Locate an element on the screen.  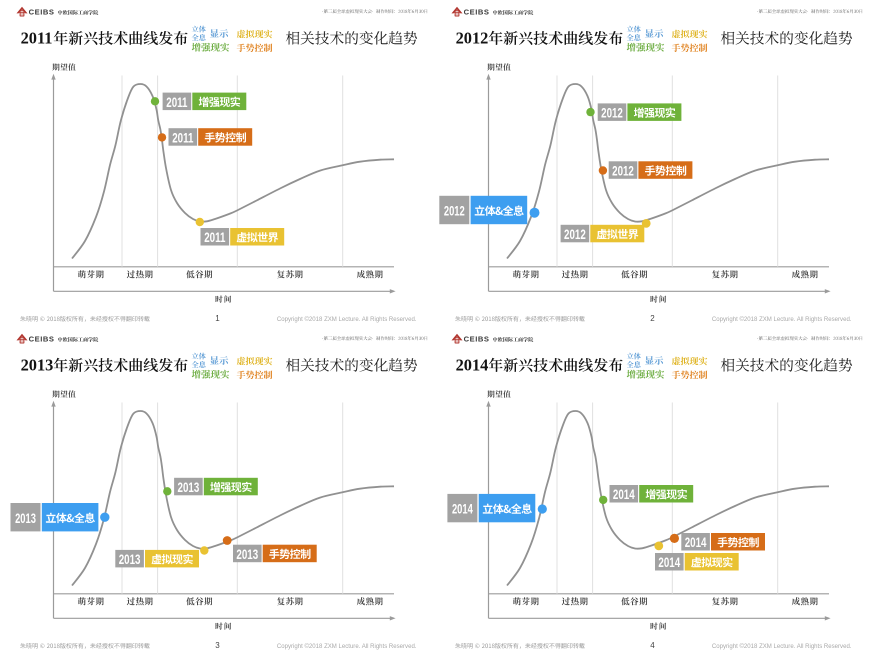
svg-text: 4 is located at coordinates (652, 645).